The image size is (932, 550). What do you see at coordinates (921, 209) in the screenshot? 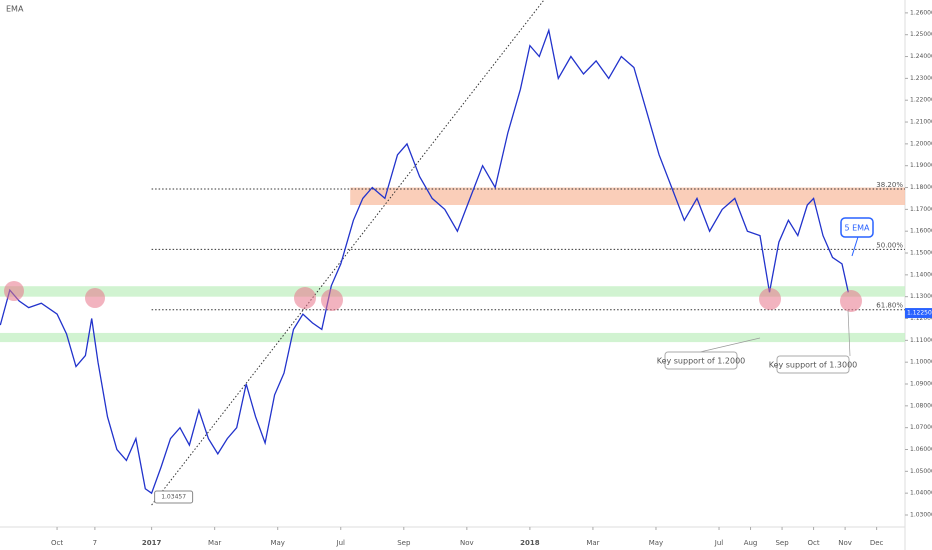
I see `y-tick-label: 1.17000` at bounding box center [921, 209].